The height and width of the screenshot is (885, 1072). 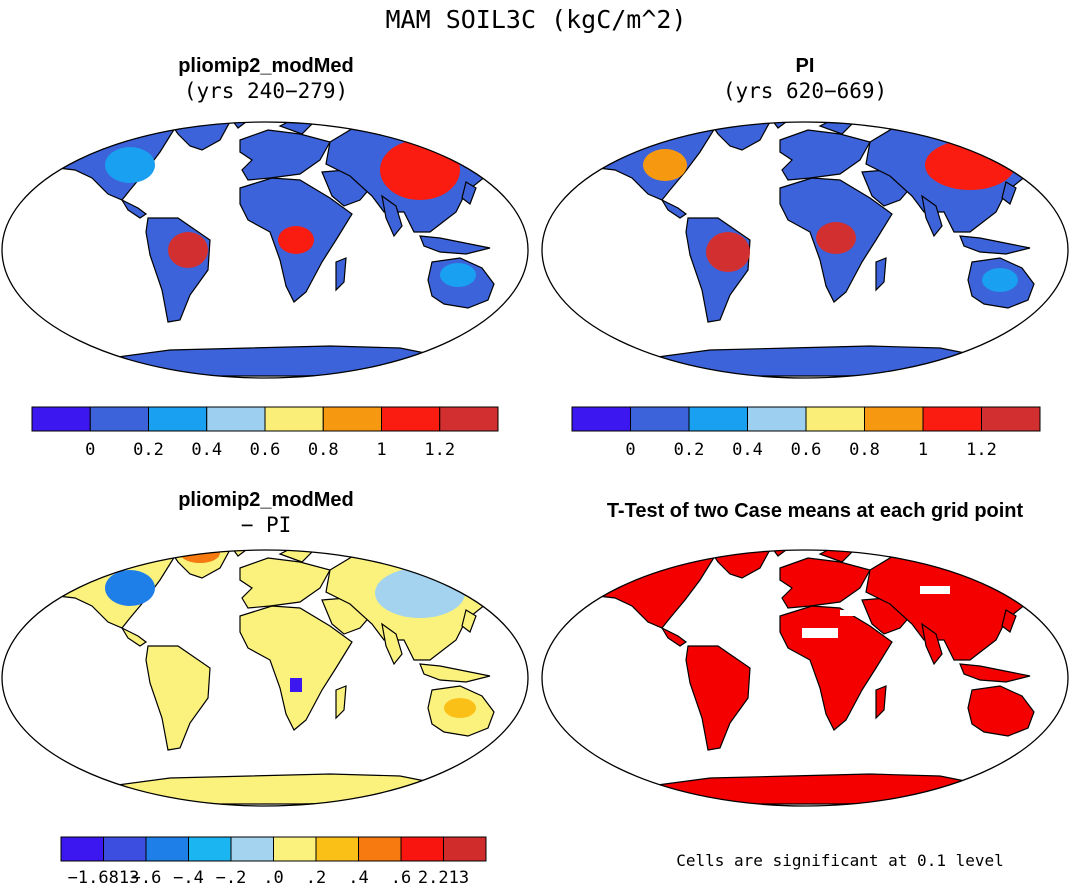 I want to click on panel4-map-border, so click(x=805, y=678).